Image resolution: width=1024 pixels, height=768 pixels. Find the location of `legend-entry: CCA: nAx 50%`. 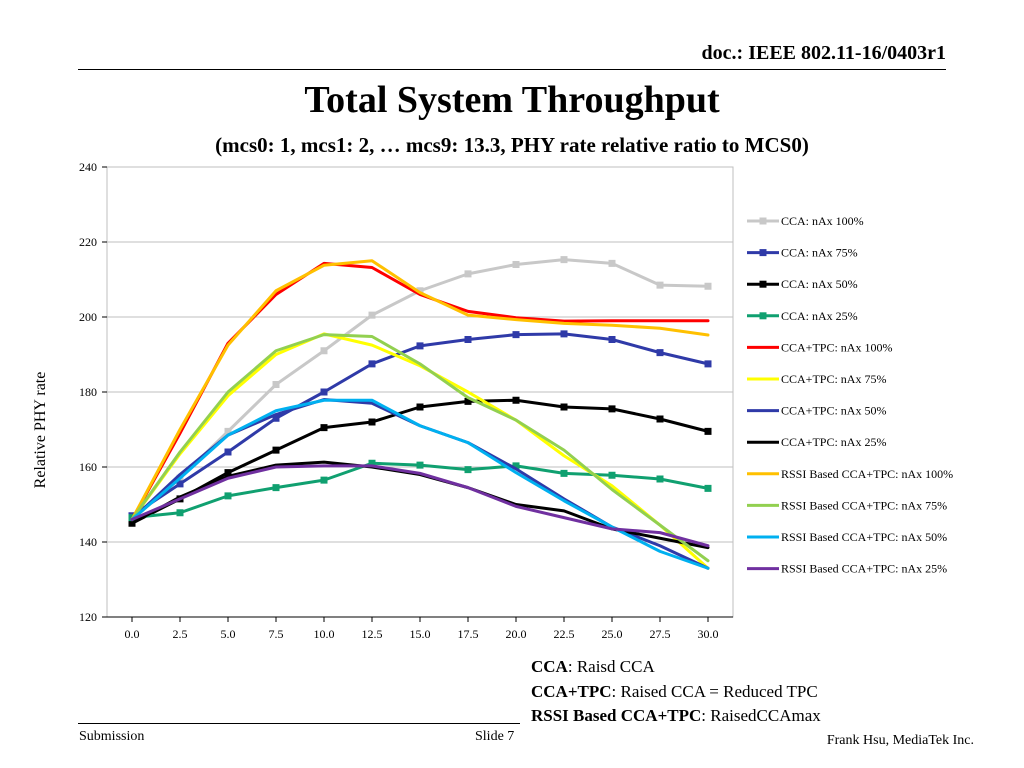

legend-entry: CCA: nAx 50% is located at coordinates (819, 284).